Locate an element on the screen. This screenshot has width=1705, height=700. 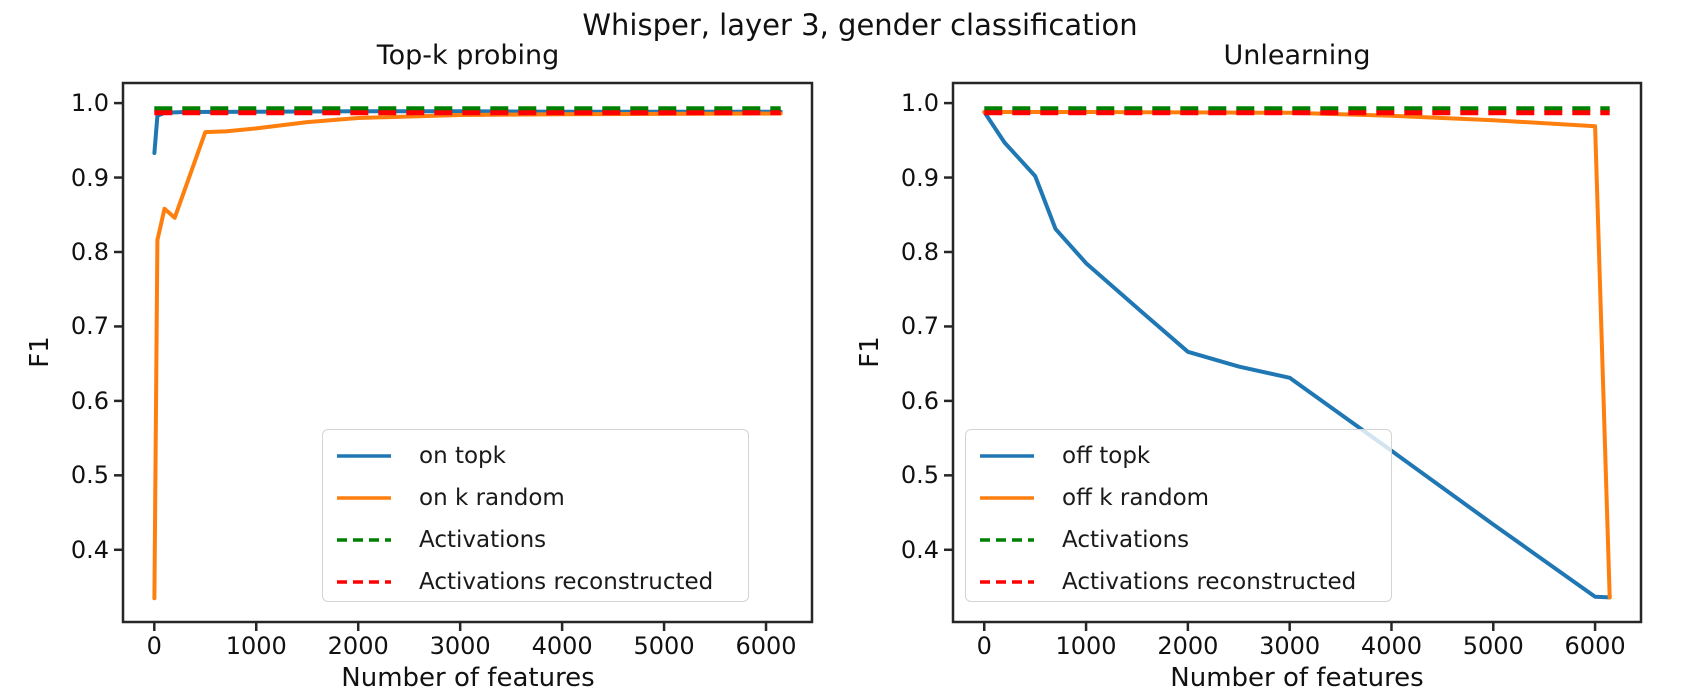
subplot-title-unlearning: Unlearning is located at coordinates (1297, 55).